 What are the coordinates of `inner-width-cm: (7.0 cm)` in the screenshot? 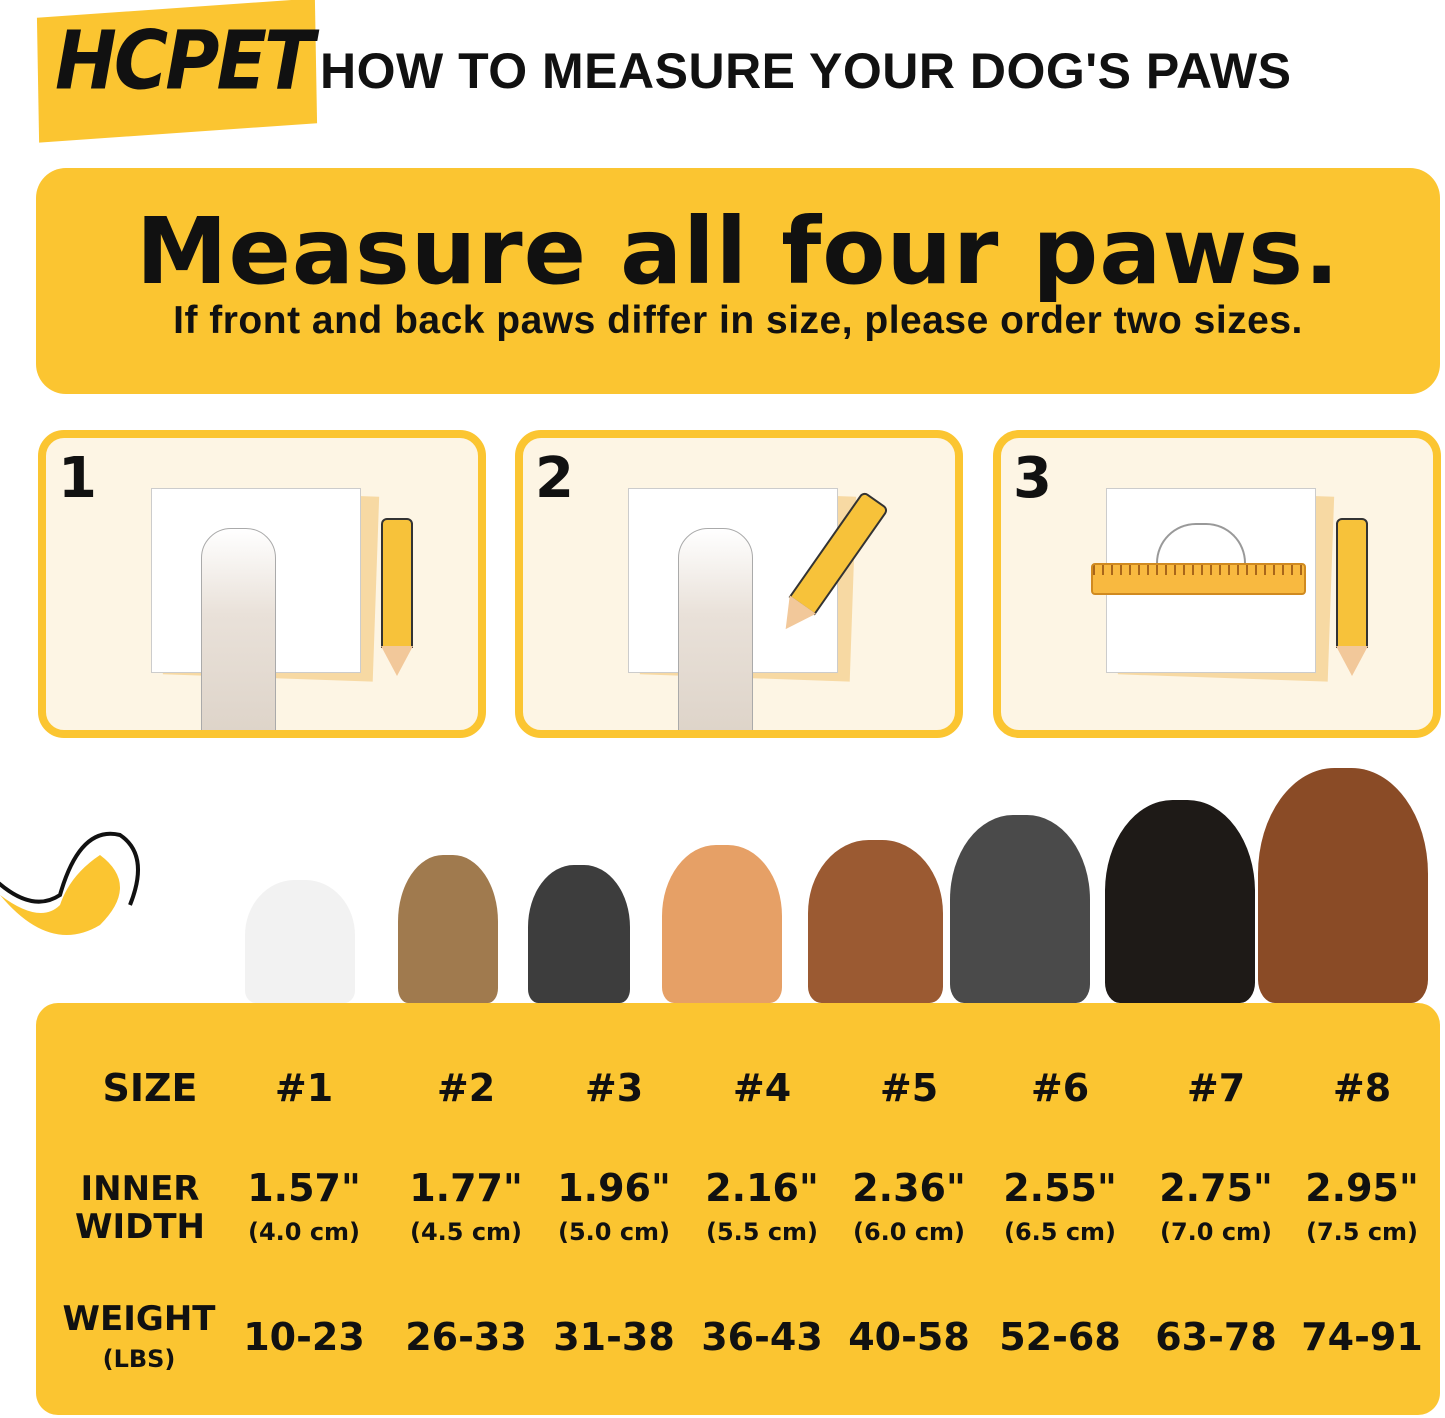 It's located at (1216, 1232).